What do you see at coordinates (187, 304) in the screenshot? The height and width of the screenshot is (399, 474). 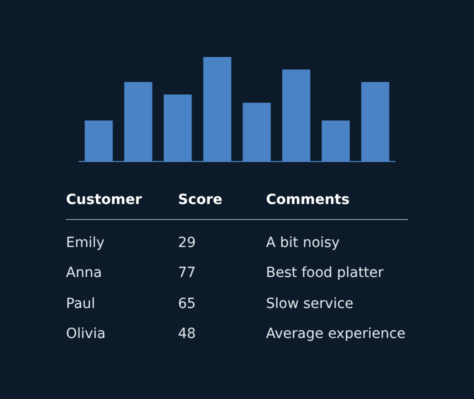 I see `text: 65` at bounding box center [187, 304].